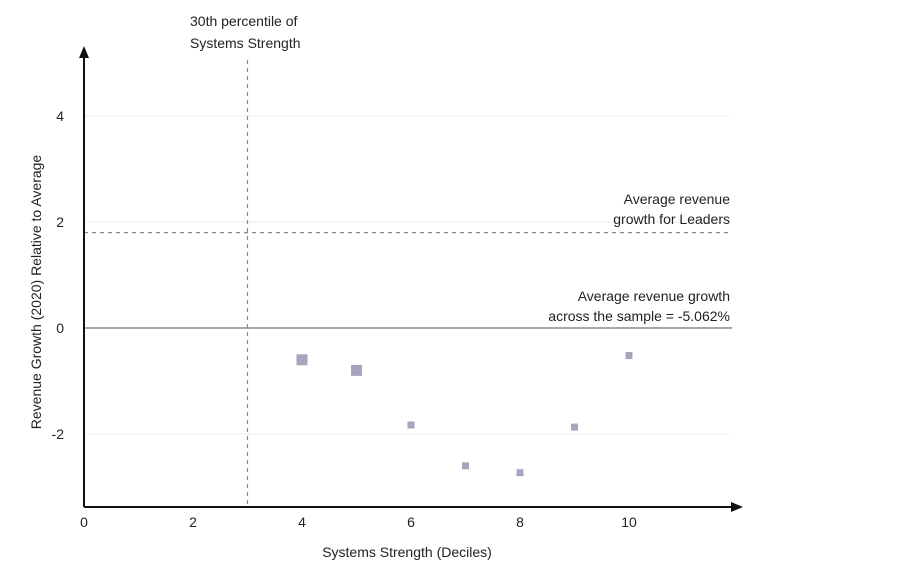 This screenshot has height=571, width=900. I want to click on x-tick-label: 4, so click(302, 522).